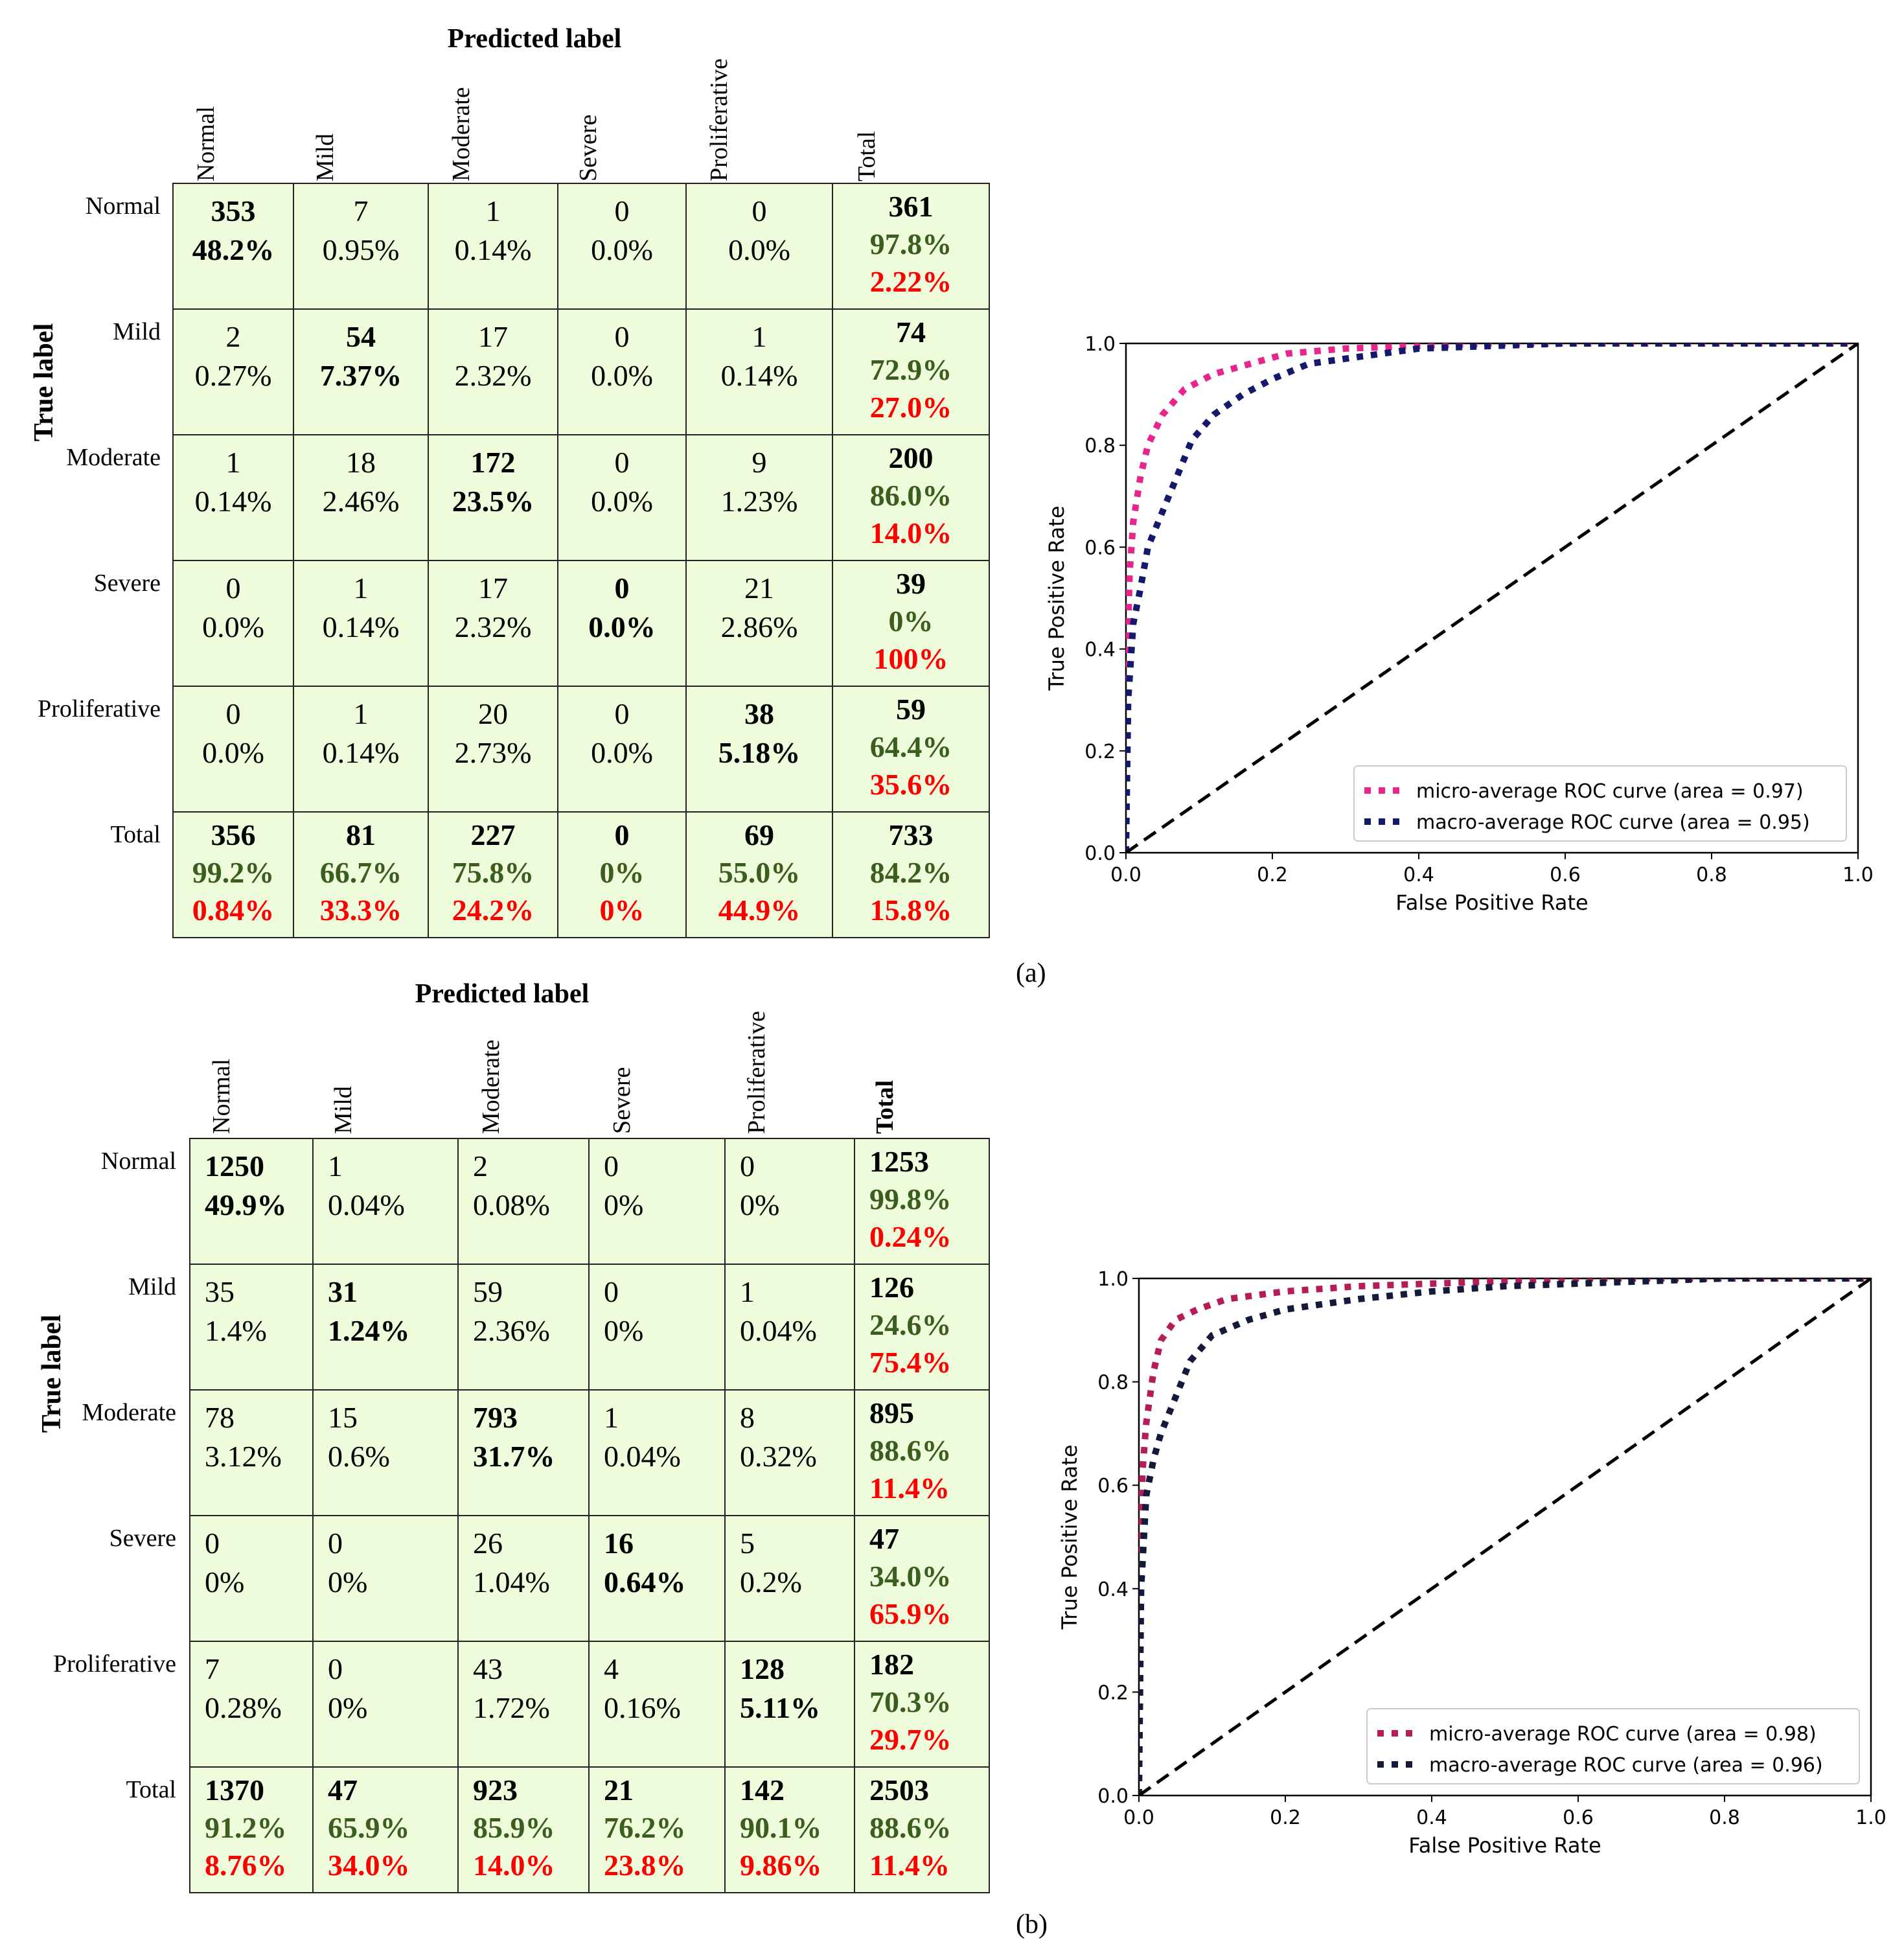 Image resolution: width=1904 pixels, height=1940 pixels. I want to click on matrix-cell: 1 0.04%, so click(790, 1328).